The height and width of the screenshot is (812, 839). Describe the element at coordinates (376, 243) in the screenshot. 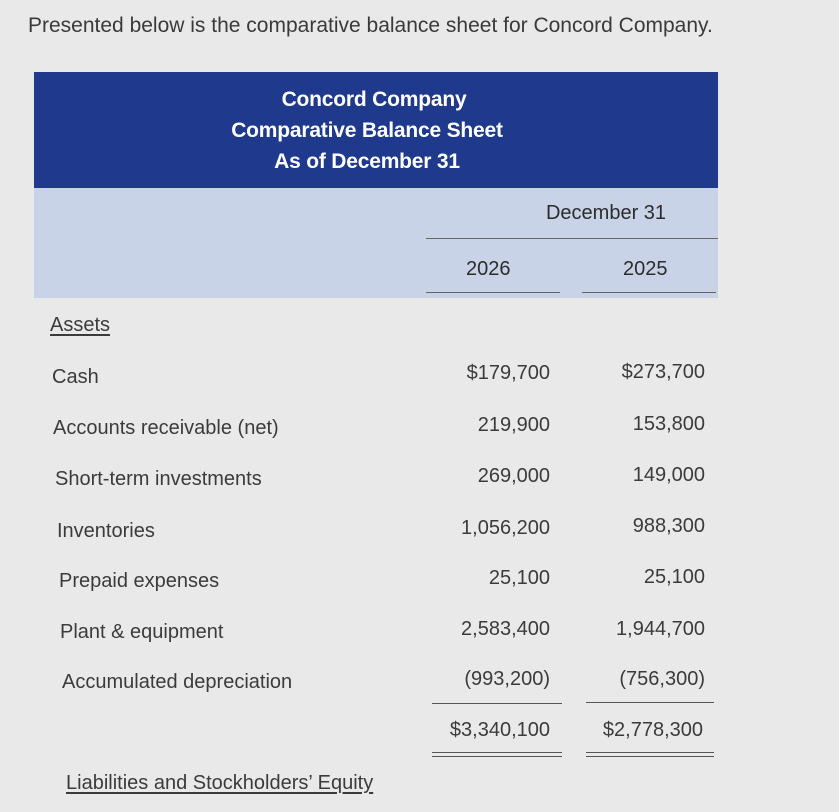

I see `column-header-band: December 31 2026 2025` at that location.